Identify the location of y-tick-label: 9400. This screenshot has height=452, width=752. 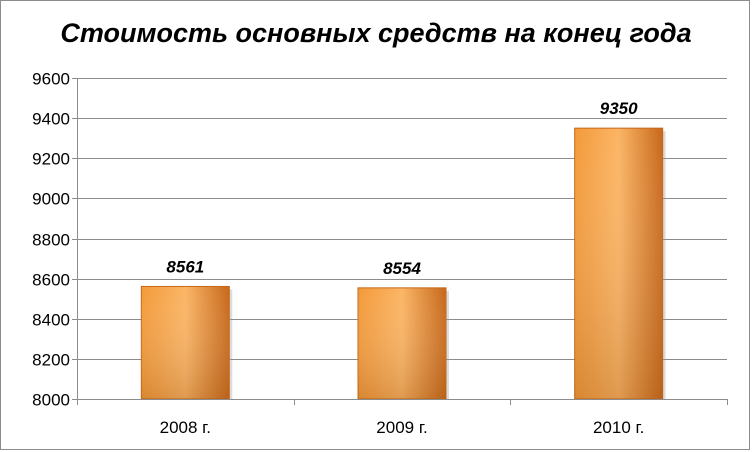
(51, 119).